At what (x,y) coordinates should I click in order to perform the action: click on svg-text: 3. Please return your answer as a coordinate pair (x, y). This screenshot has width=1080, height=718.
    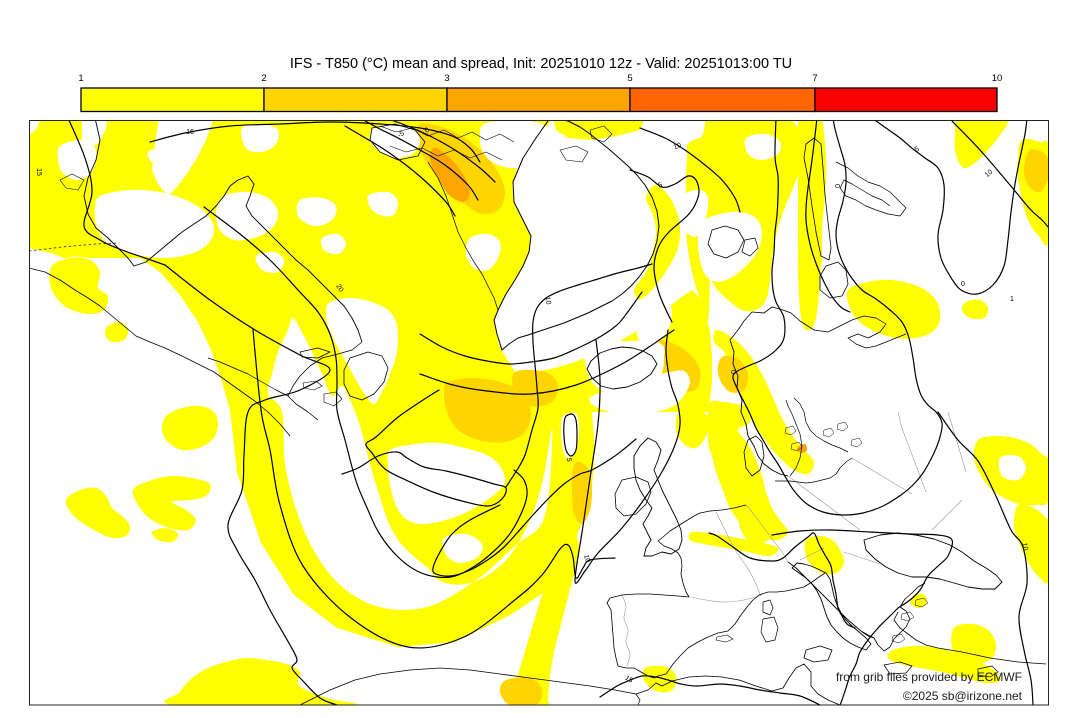
    Looking at the image, I should click on (446, 78).